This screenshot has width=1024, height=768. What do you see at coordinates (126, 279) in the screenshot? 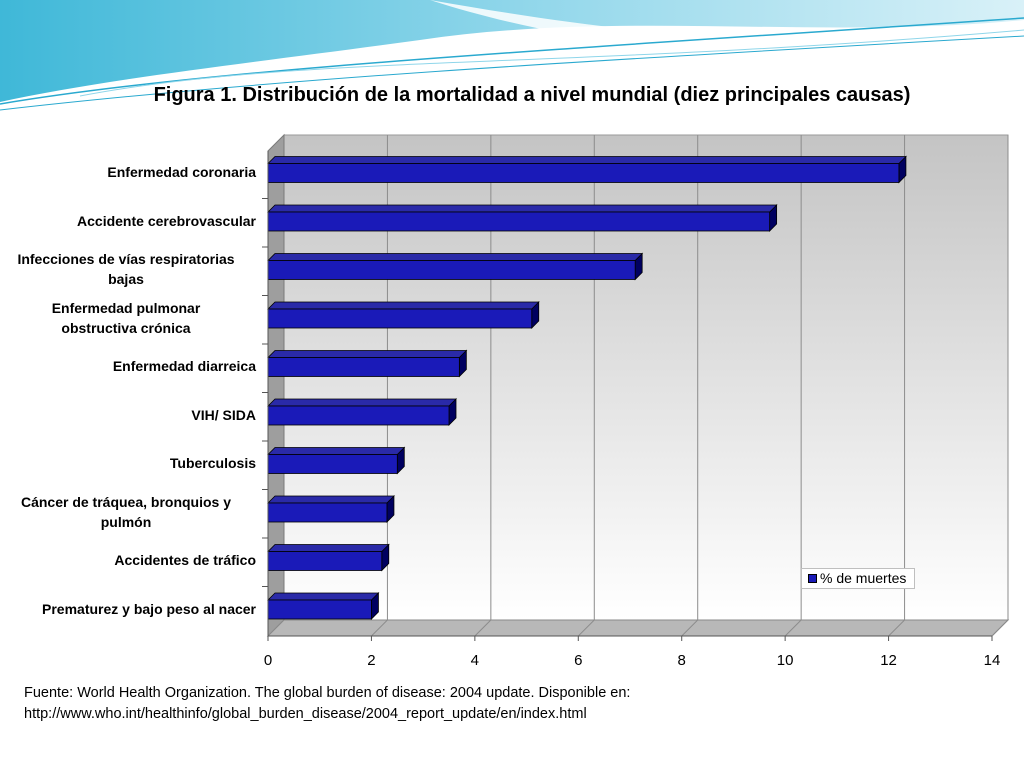
I see `category-label-line: bajas` at bounding box center [126, 279].